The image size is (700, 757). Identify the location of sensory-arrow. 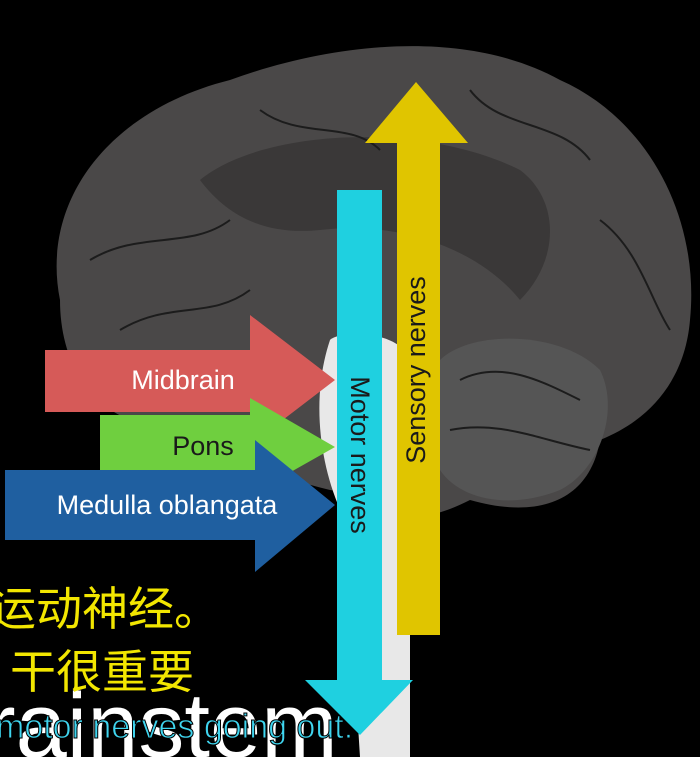
(416, 358).